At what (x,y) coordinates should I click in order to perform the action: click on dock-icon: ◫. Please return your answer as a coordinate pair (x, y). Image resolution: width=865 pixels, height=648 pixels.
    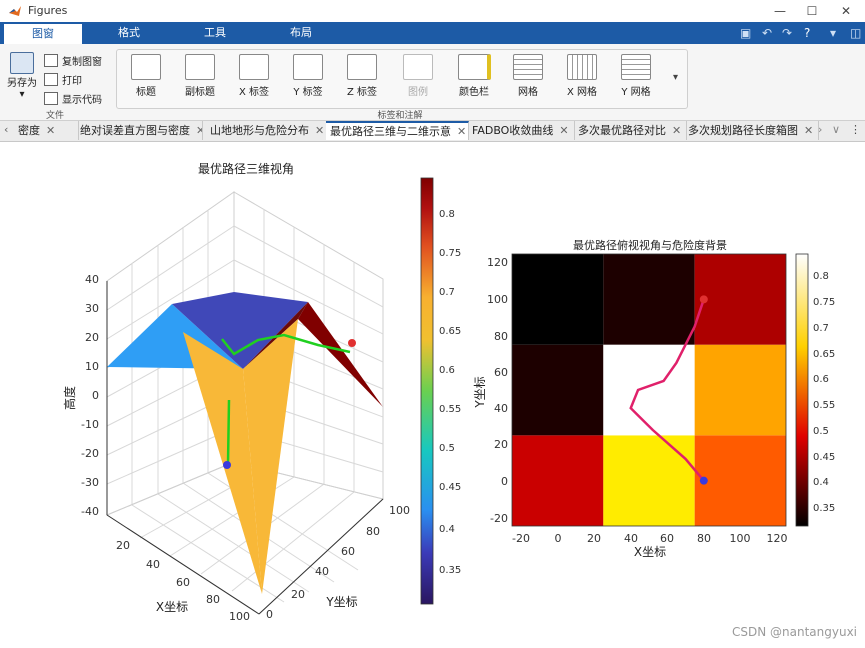
    Looking at the image, I should click on (856, 33).